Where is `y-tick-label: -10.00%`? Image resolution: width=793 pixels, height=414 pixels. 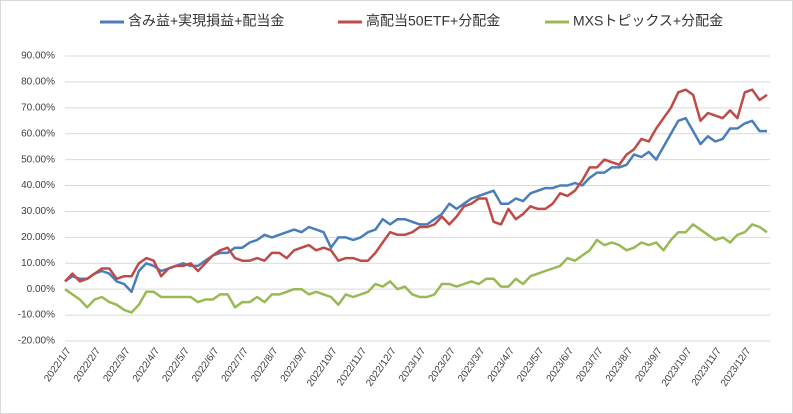 y-tick-label: -10.00% is located at coordinates (36, 315).